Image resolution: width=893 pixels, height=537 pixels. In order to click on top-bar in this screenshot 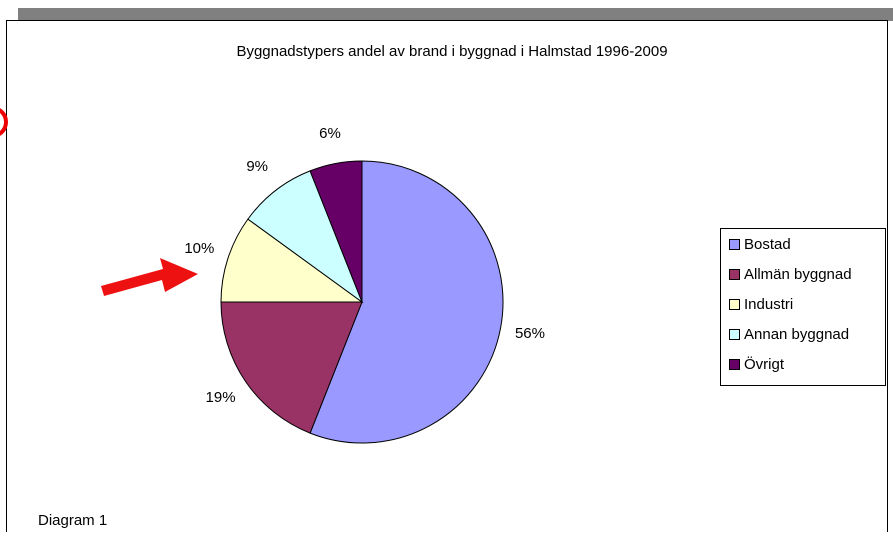, I will do `click(455, 14)`.